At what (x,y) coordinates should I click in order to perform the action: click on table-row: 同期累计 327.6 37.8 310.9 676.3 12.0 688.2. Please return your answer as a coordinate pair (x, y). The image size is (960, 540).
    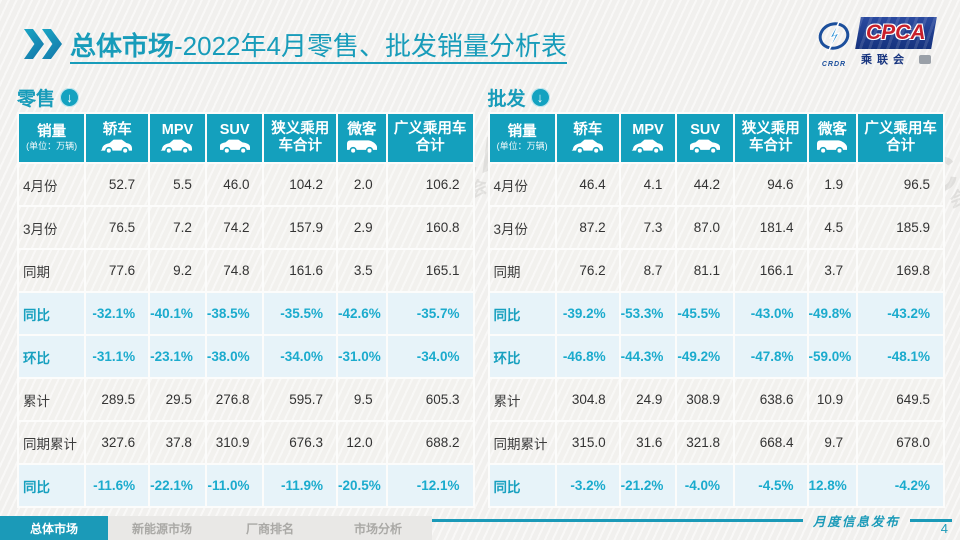
    Looking at the image, I should click on (246, 442).